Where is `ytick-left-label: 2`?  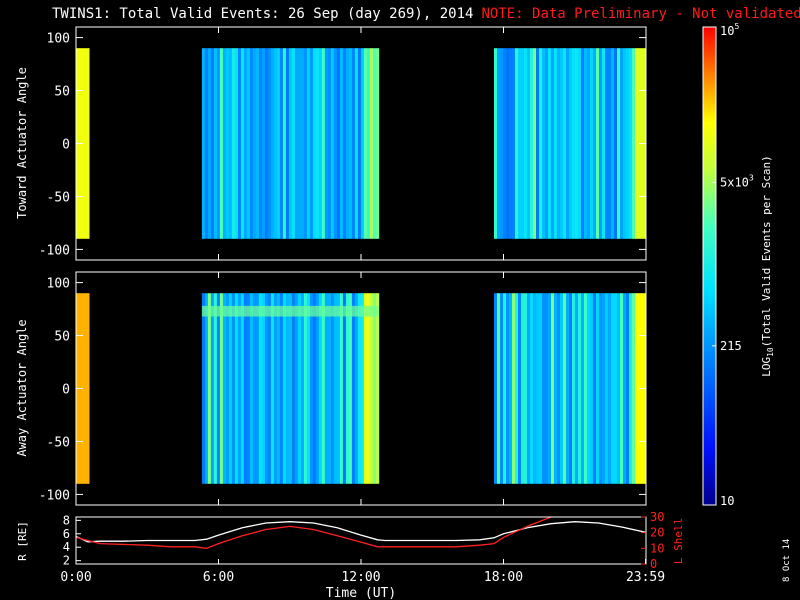 ytick-left-label: 2 is located at coordinates (66, 561).